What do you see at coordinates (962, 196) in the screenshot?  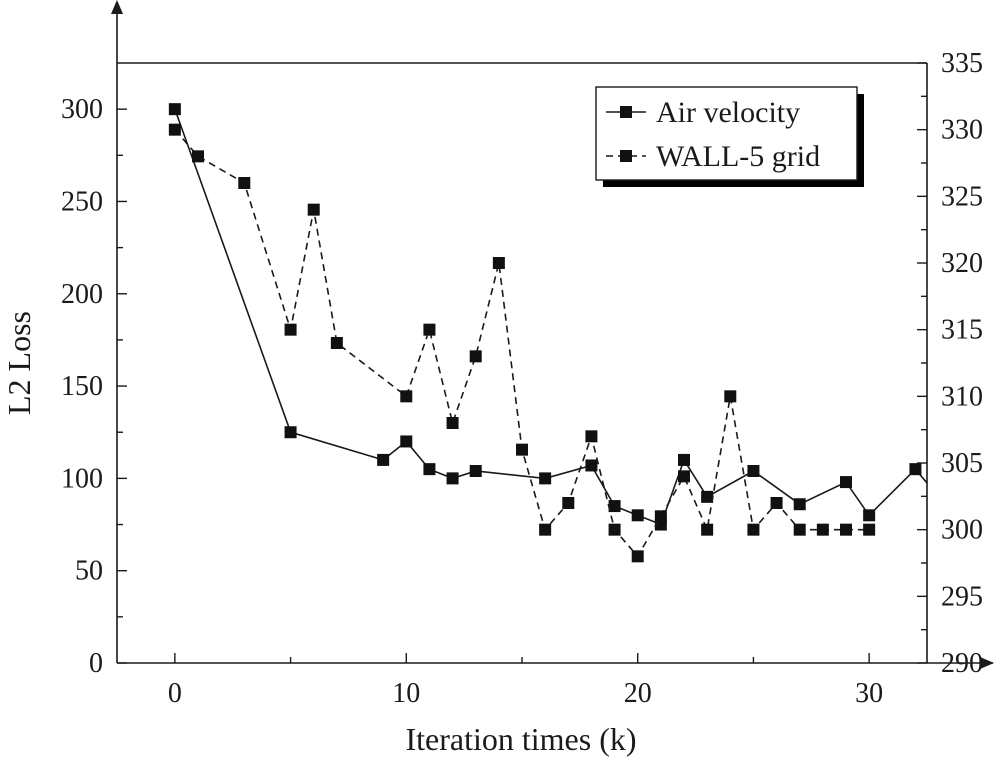 I see `y2-tick-label: 325` at bounding box center [962, 196].